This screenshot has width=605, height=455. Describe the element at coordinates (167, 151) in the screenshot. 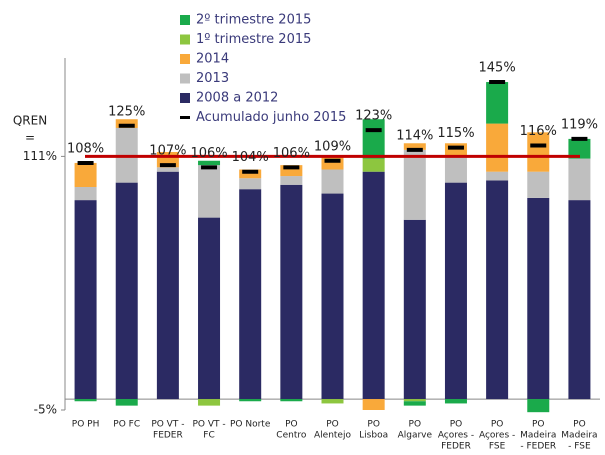

I see `data-label: 107%` at that location.